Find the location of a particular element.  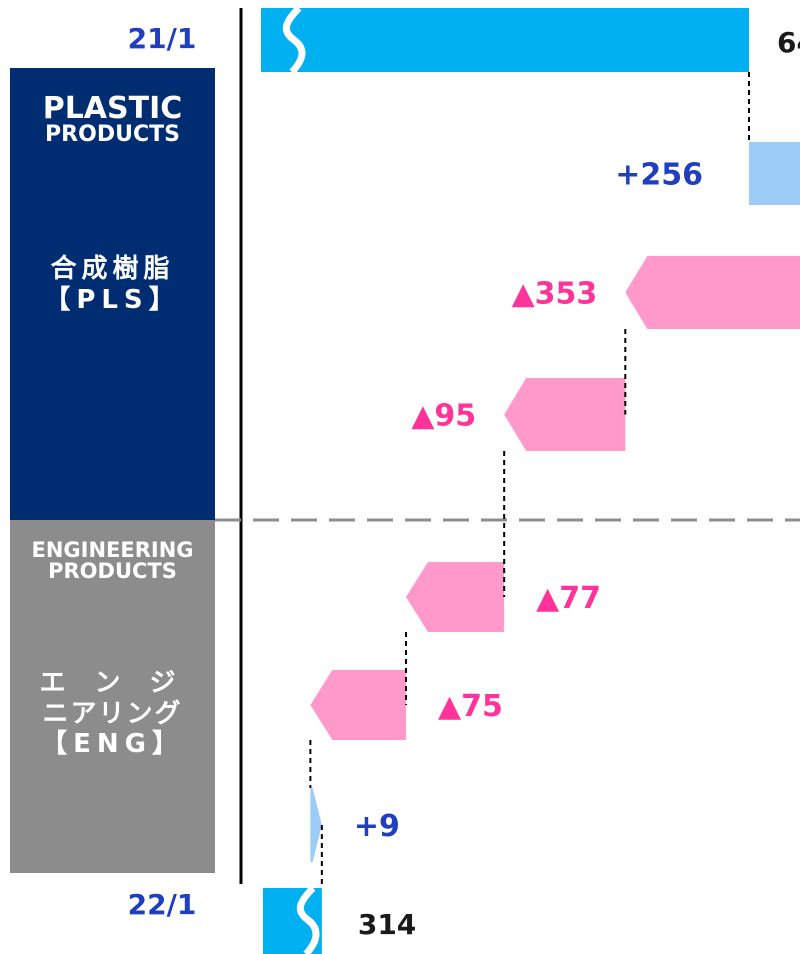

change-value-label-3: ▲95 is located at coordinates (443, 416).